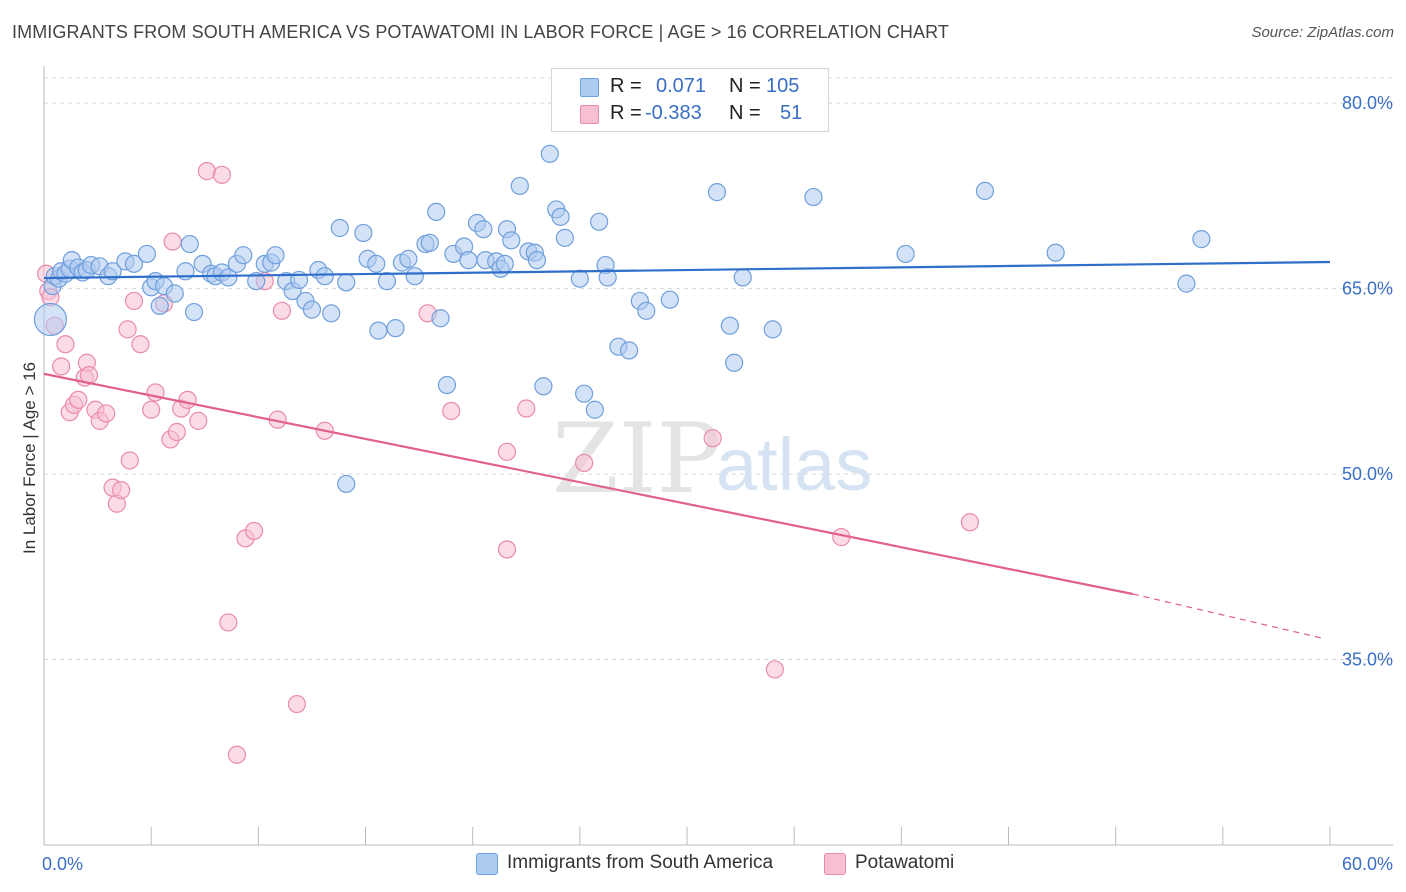  What do you see at coordinates (1322, 32) in the screenshot?
I see `chart-source: Source: ZipAtlas.com` at bounding box center [1322, 32].